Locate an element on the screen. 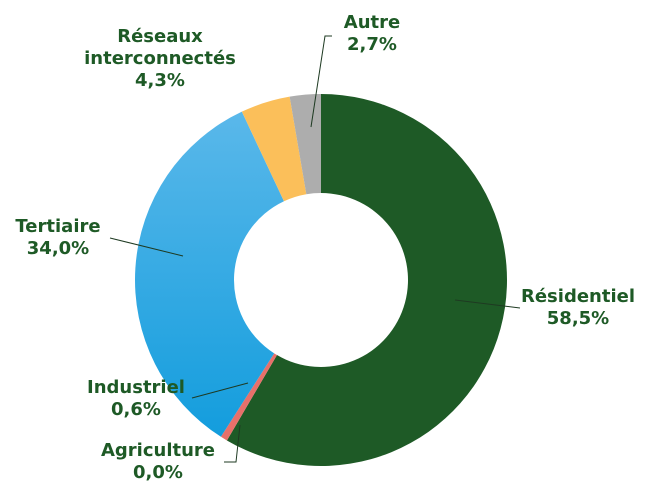 Image resolution: width=658 pixels, height=483 pixels. slice-label: Agriculture 0,0% is located at coordinates (158, 461).